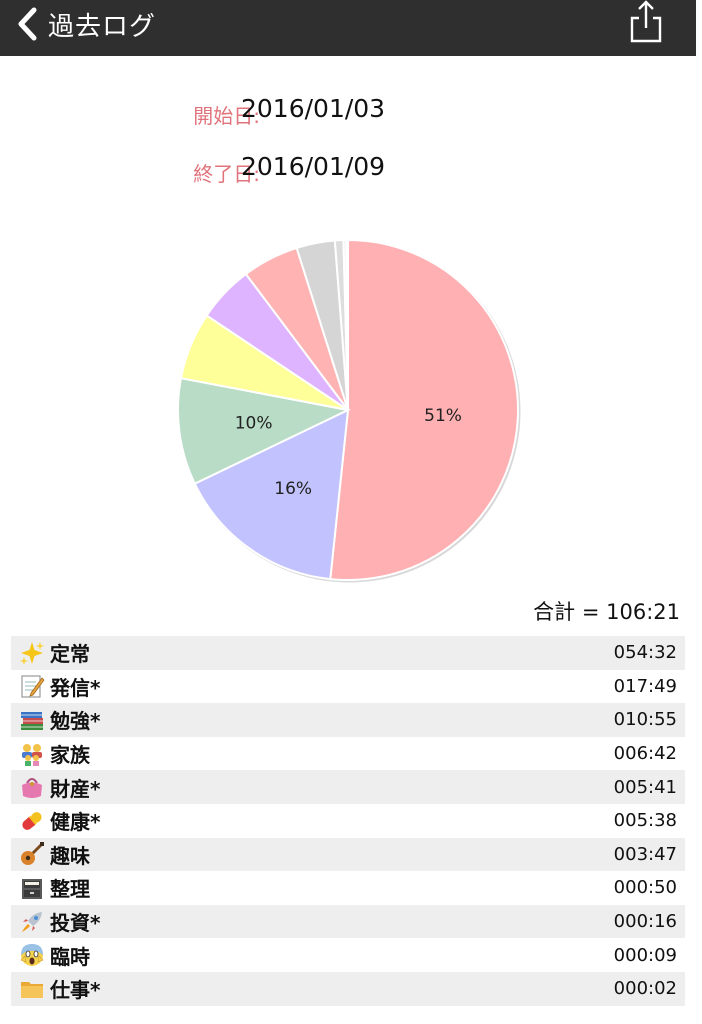 This screenshot has width=702, height=1024. What do you see at coordinates (606, 612) in the screenshot?
I see `total-time: 合計 = 106:21` at bounding box center [606, 612].